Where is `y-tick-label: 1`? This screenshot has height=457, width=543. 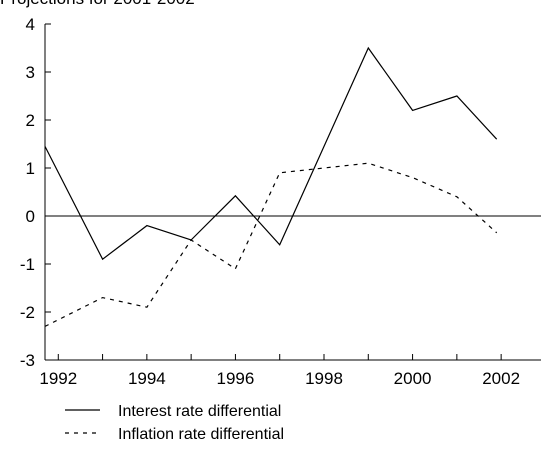
y-tick-label: 1 is located at coordinates (30, 168).